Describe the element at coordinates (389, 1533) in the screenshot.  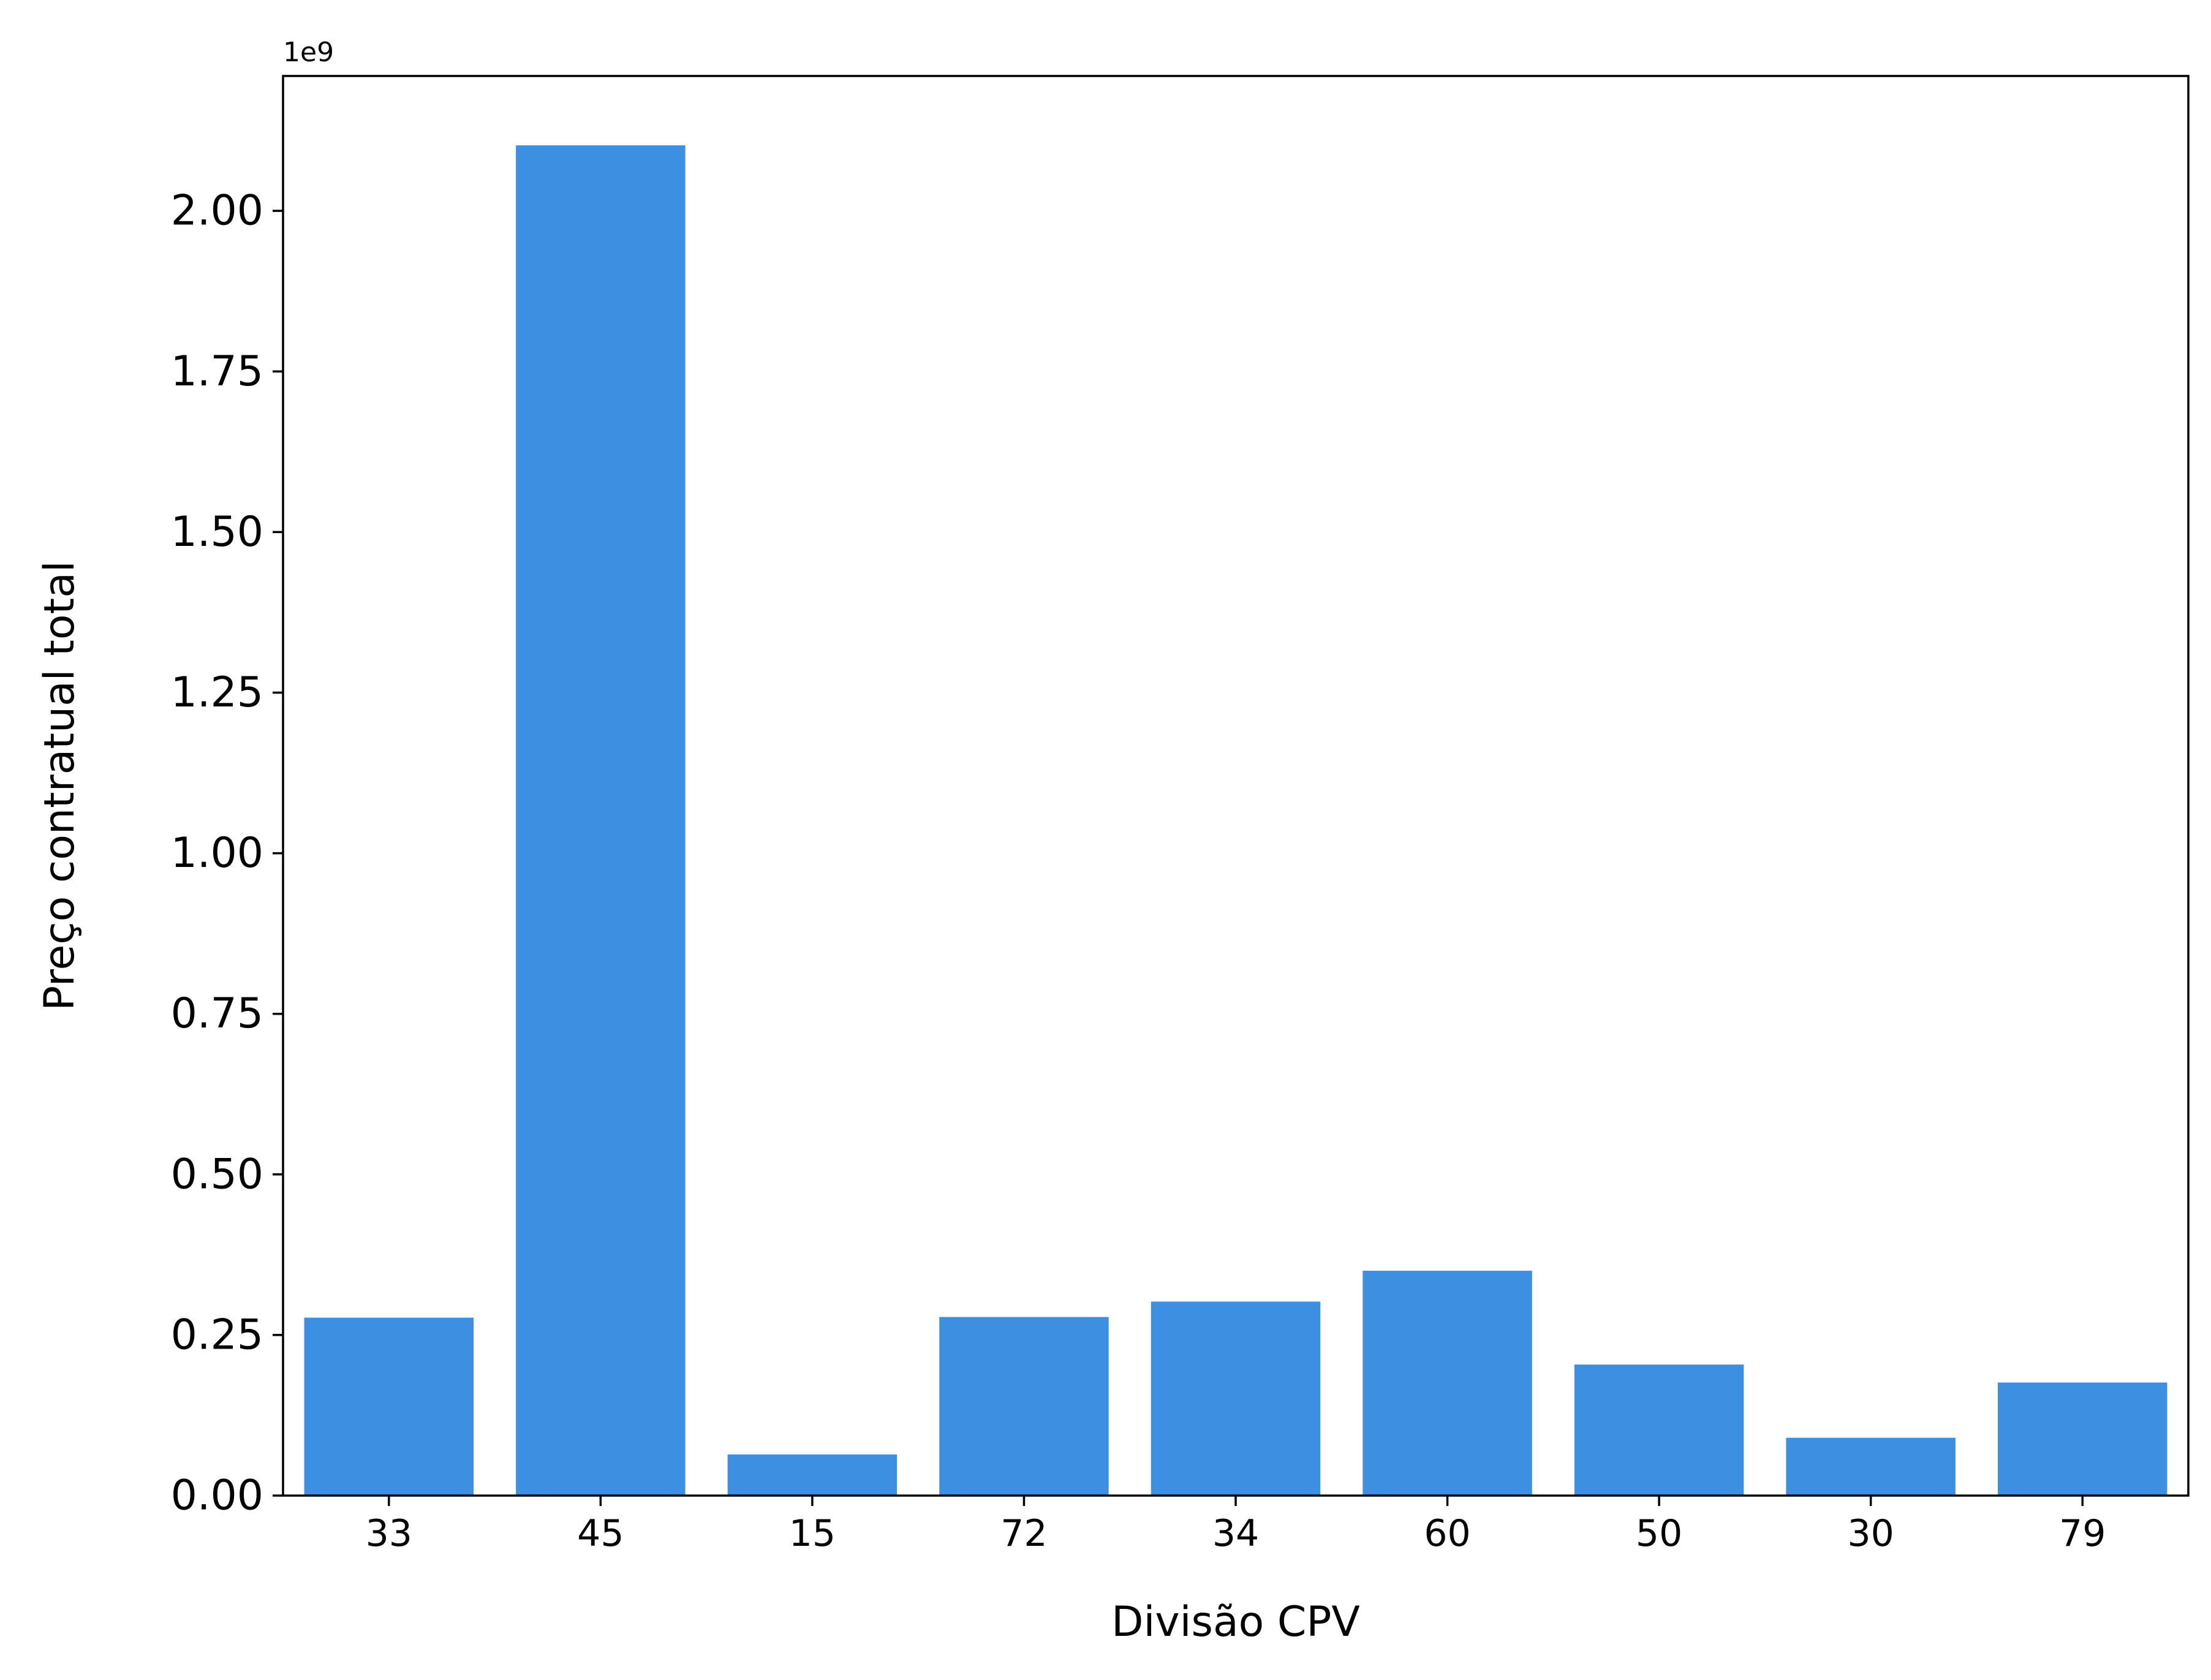
I see `x-tick-label: 33` at that location.